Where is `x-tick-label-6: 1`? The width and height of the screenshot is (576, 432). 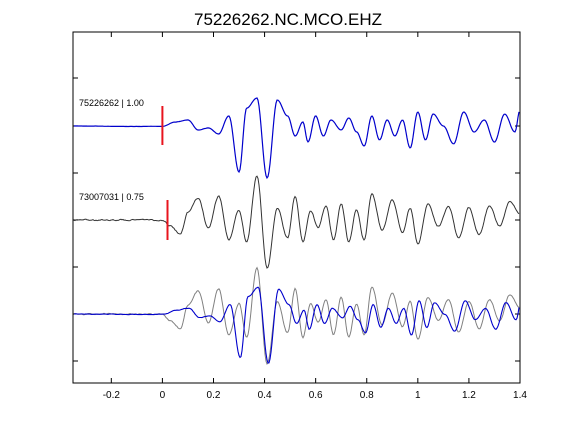
x-tick-label-6: 1 is located at coordinates (418, 395).